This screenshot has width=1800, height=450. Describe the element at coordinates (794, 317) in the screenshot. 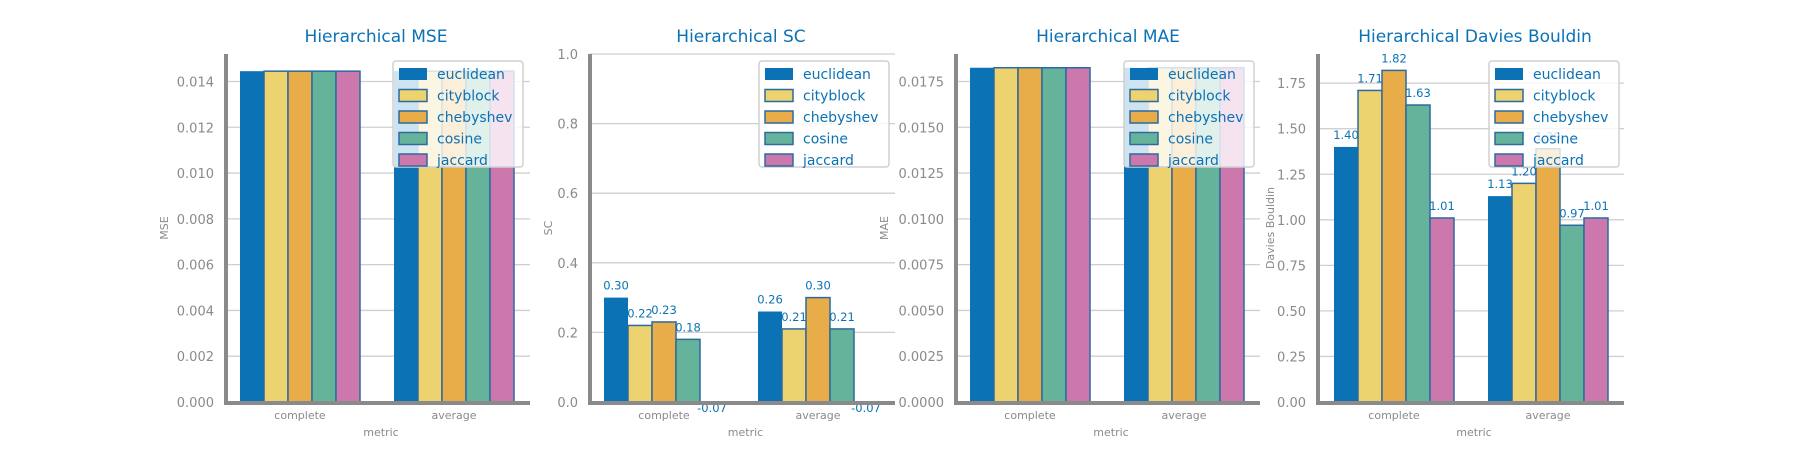

I see `data-label-cityblock-average: 0.21` at that location.